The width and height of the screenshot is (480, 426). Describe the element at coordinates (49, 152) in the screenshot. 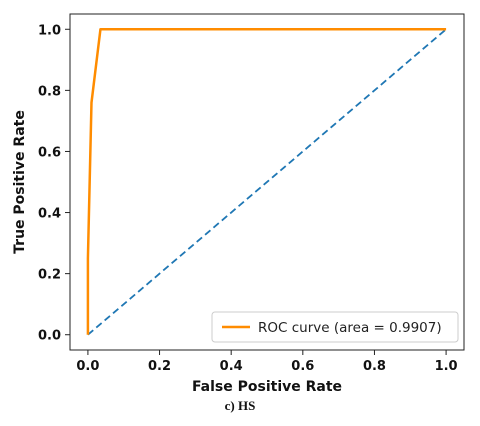

I see `y-tick-label: 0.6` at that location.